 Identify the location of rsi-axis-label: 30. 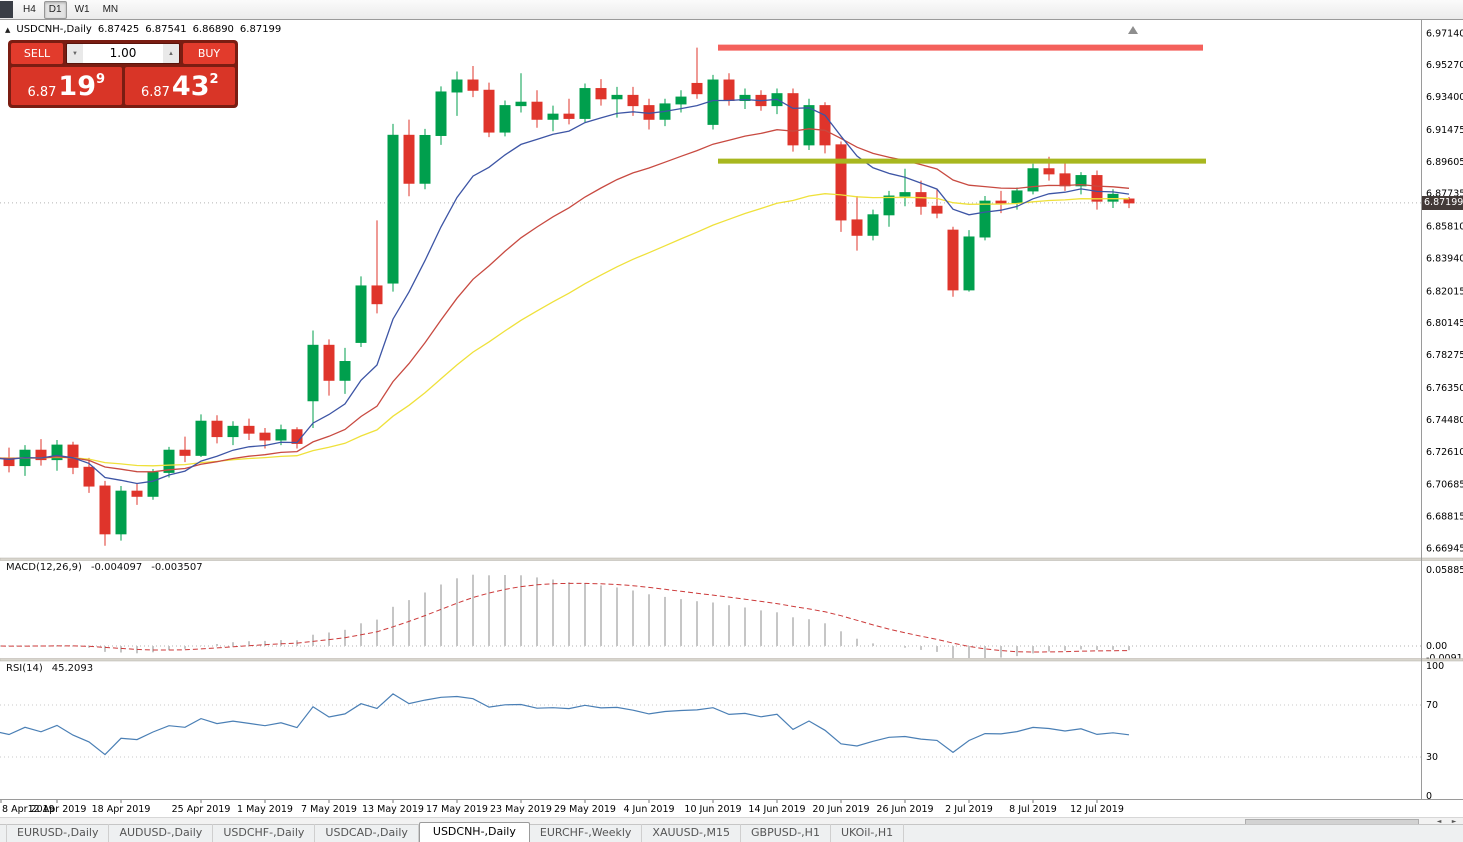
(1432, 757).